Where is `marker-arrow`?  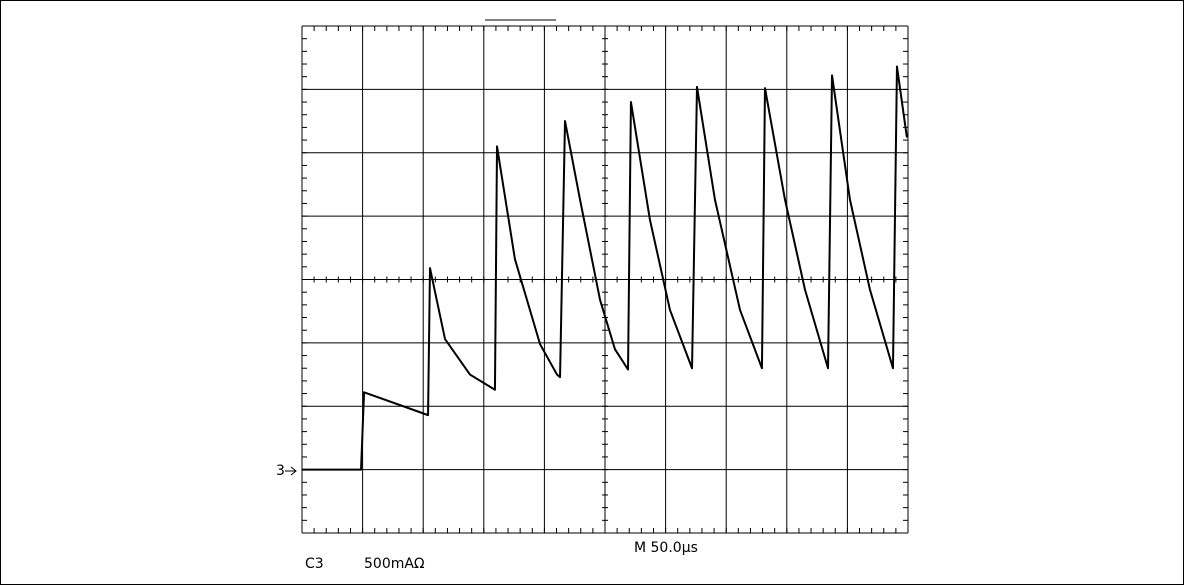 marker-arrow is located at coordinates (291, 471).